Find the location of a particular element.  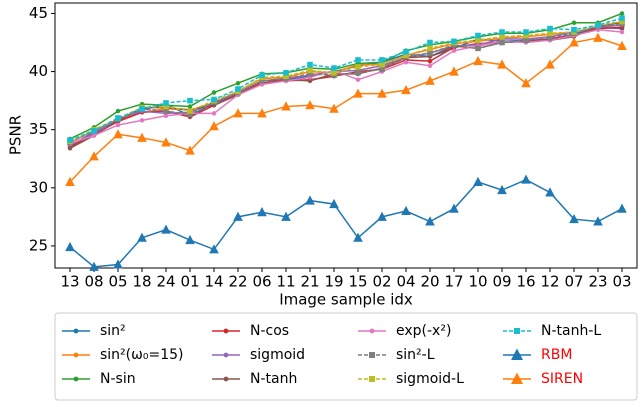

x-tick-label: 21 is located at coordinates (309, 282).